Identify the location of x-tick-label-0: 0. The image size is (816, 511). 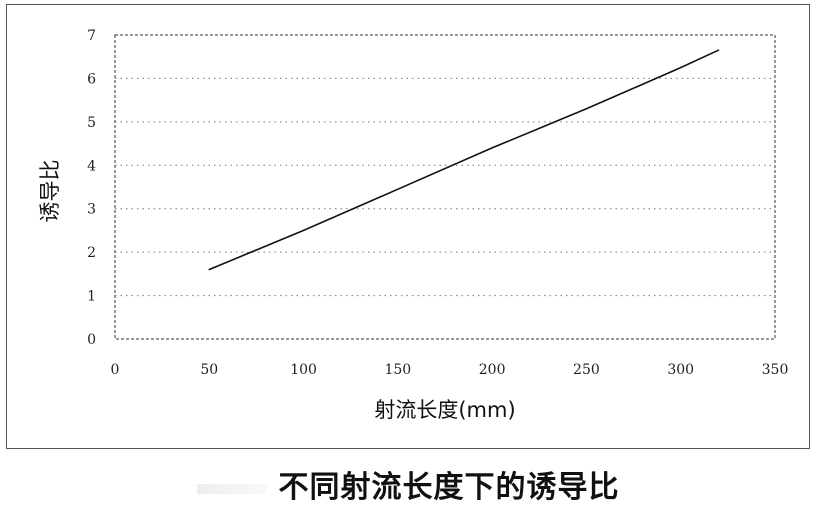
(115, 370).